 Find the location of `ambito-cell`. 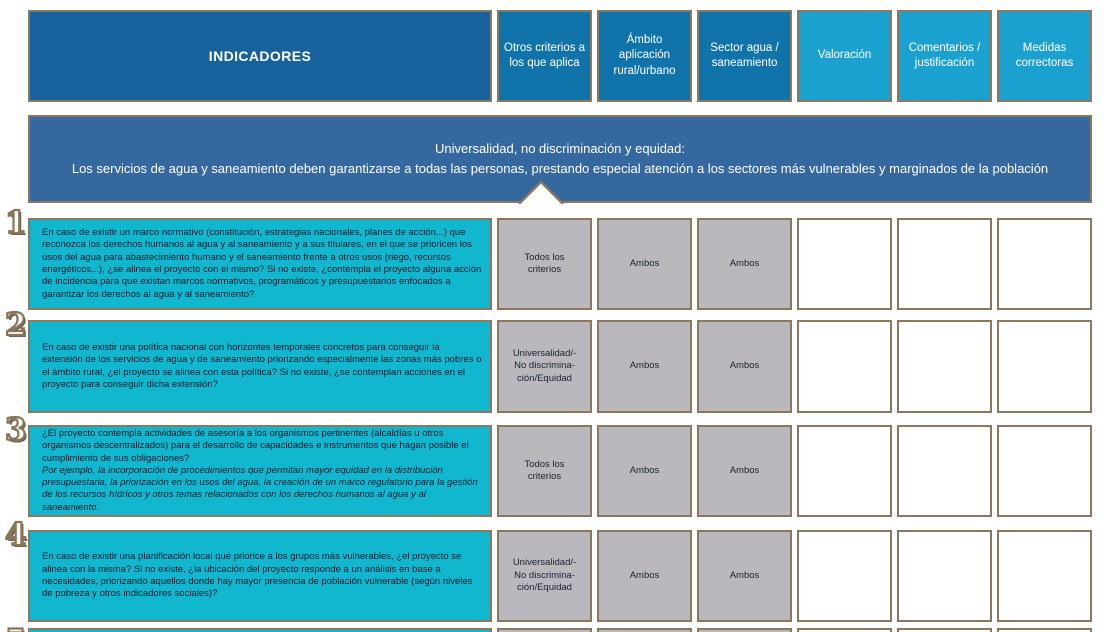

ambito-cell is located at coordinates (644, 630).